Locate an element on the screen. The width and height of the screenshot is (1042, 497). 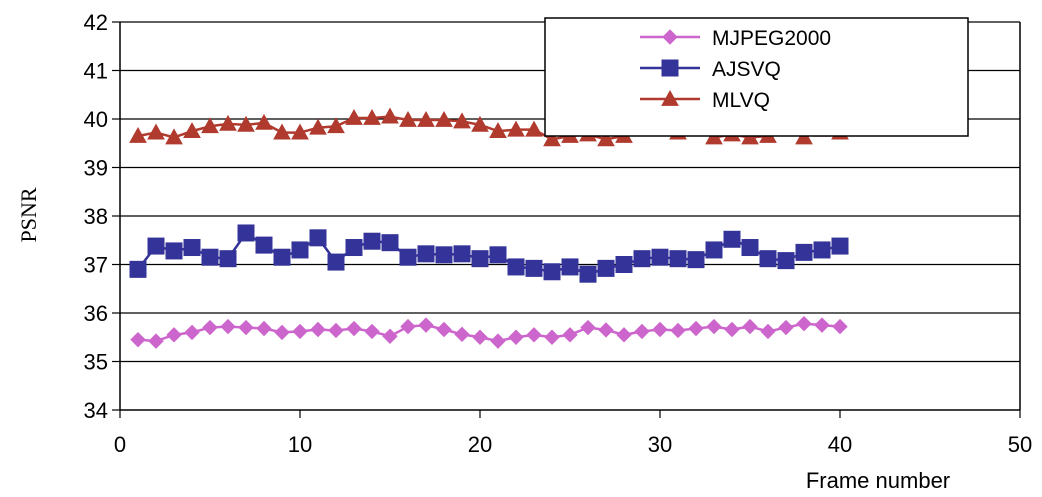
x-tick-label-50: 50 is located at coordinates (1020, 444).